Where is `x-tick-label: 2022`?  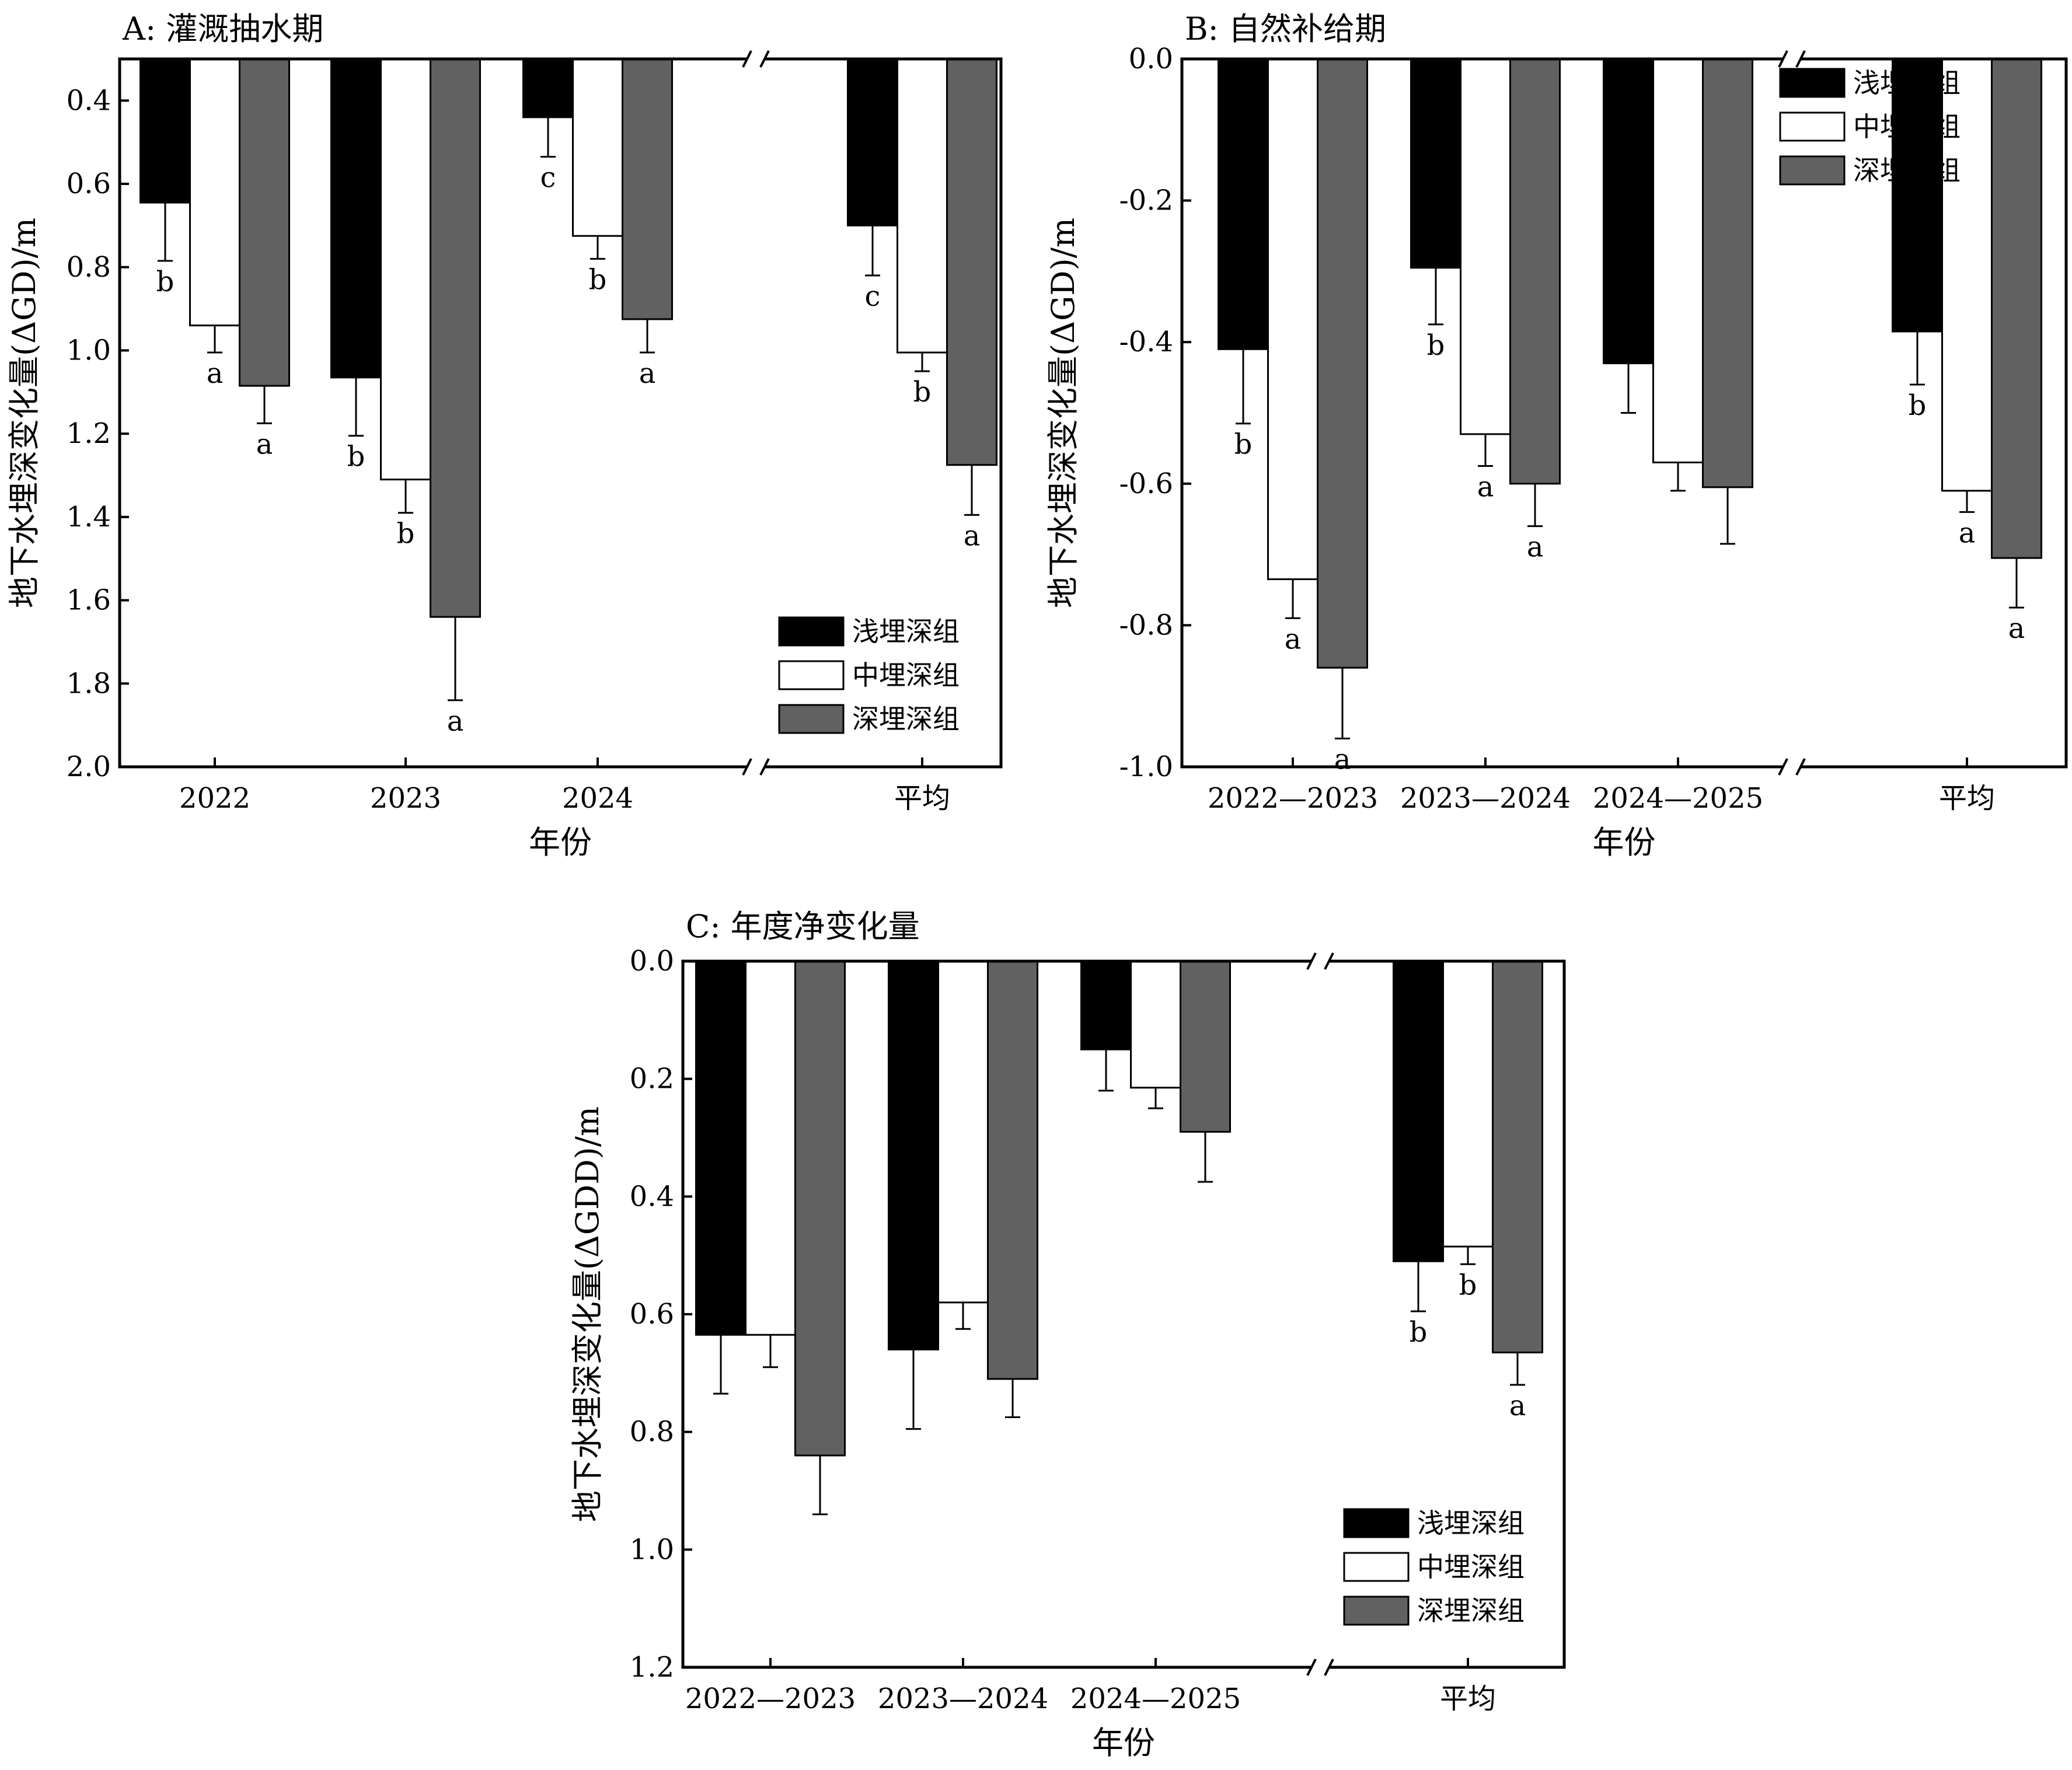 x-tick-label: 2022 is located at coordinates (214, 798).